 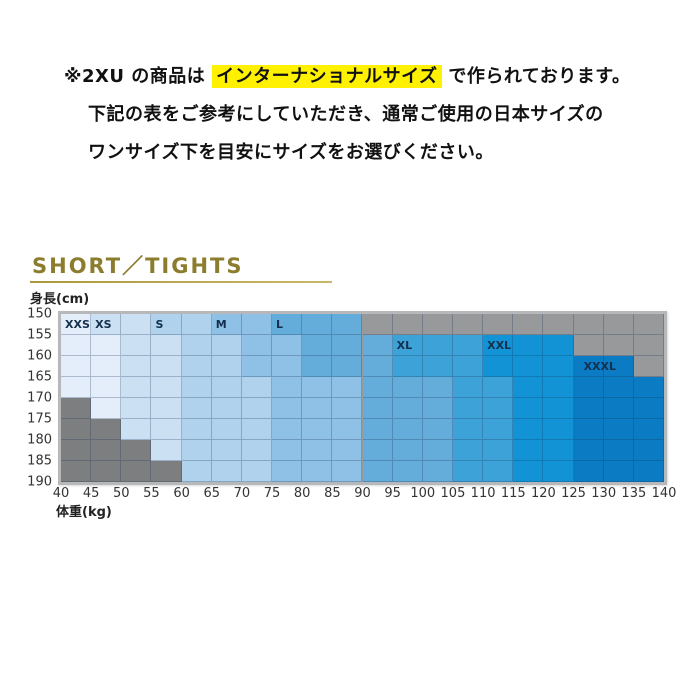 I want to click on x-tick-label: 50, so click(x=121, y=493).